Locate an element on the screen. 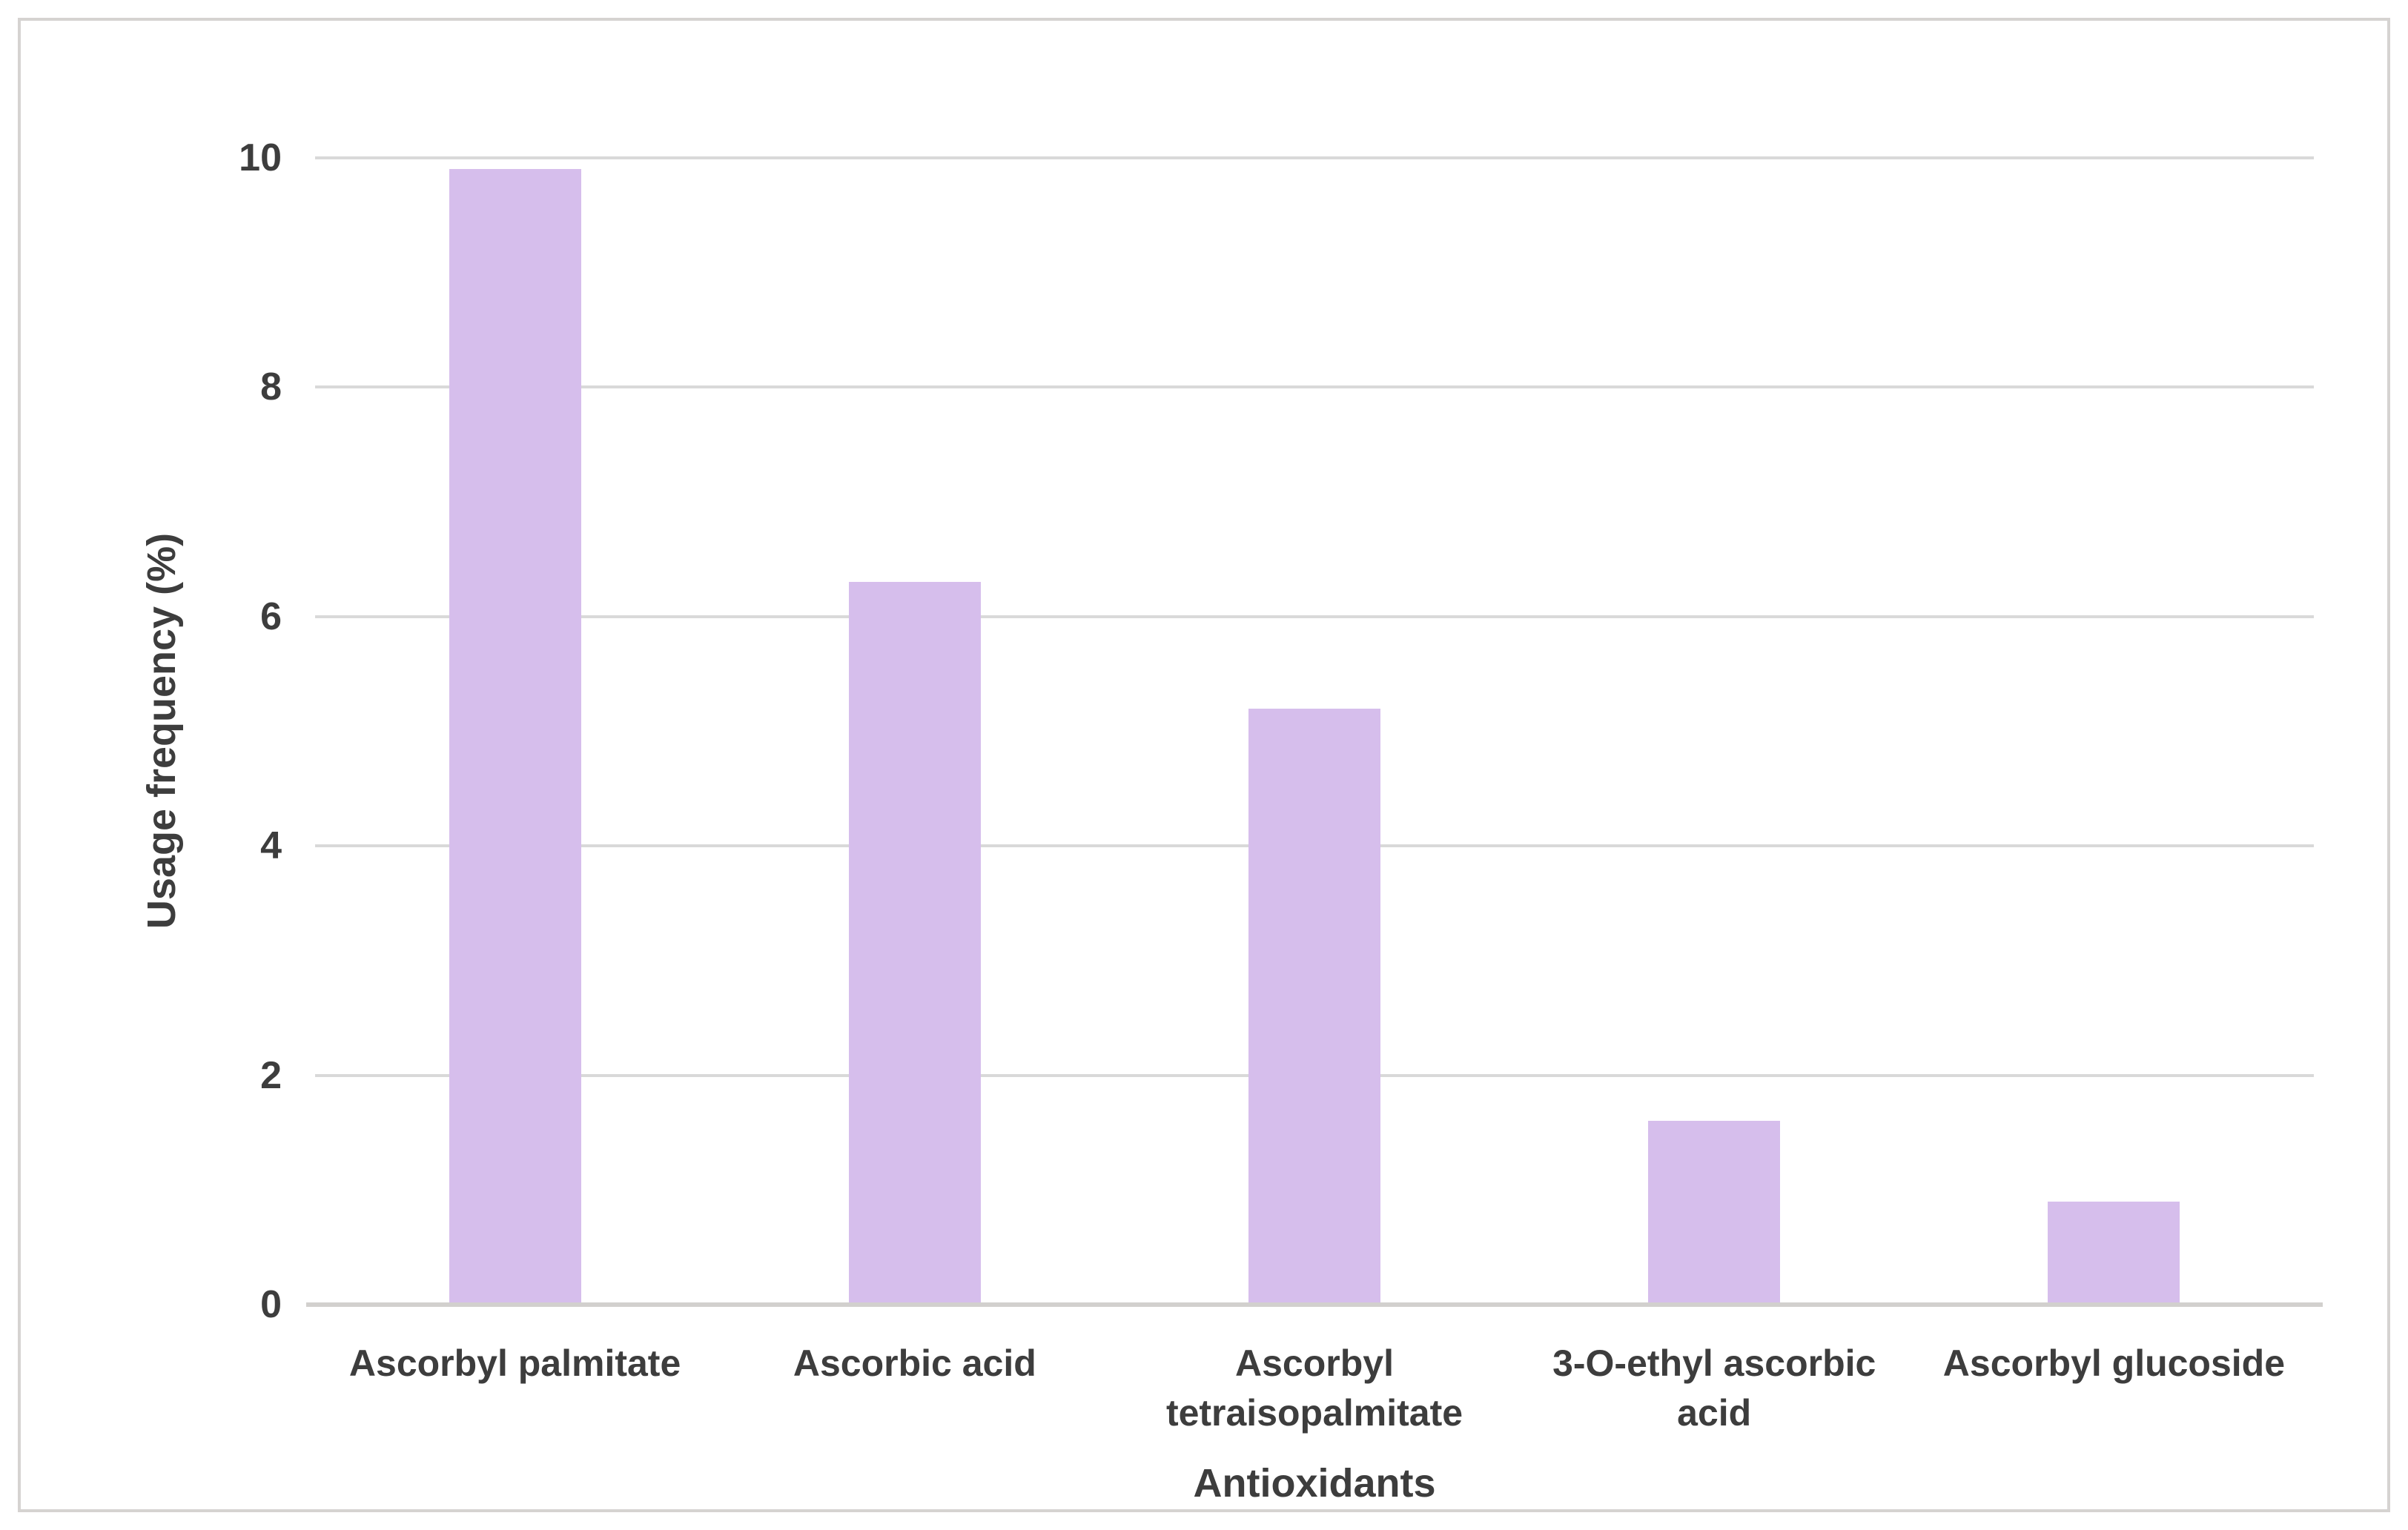 The image size is (2408, 1530). x-category-label-5: Ascorbyl glucoside is located at coordinates (2114, 1363).